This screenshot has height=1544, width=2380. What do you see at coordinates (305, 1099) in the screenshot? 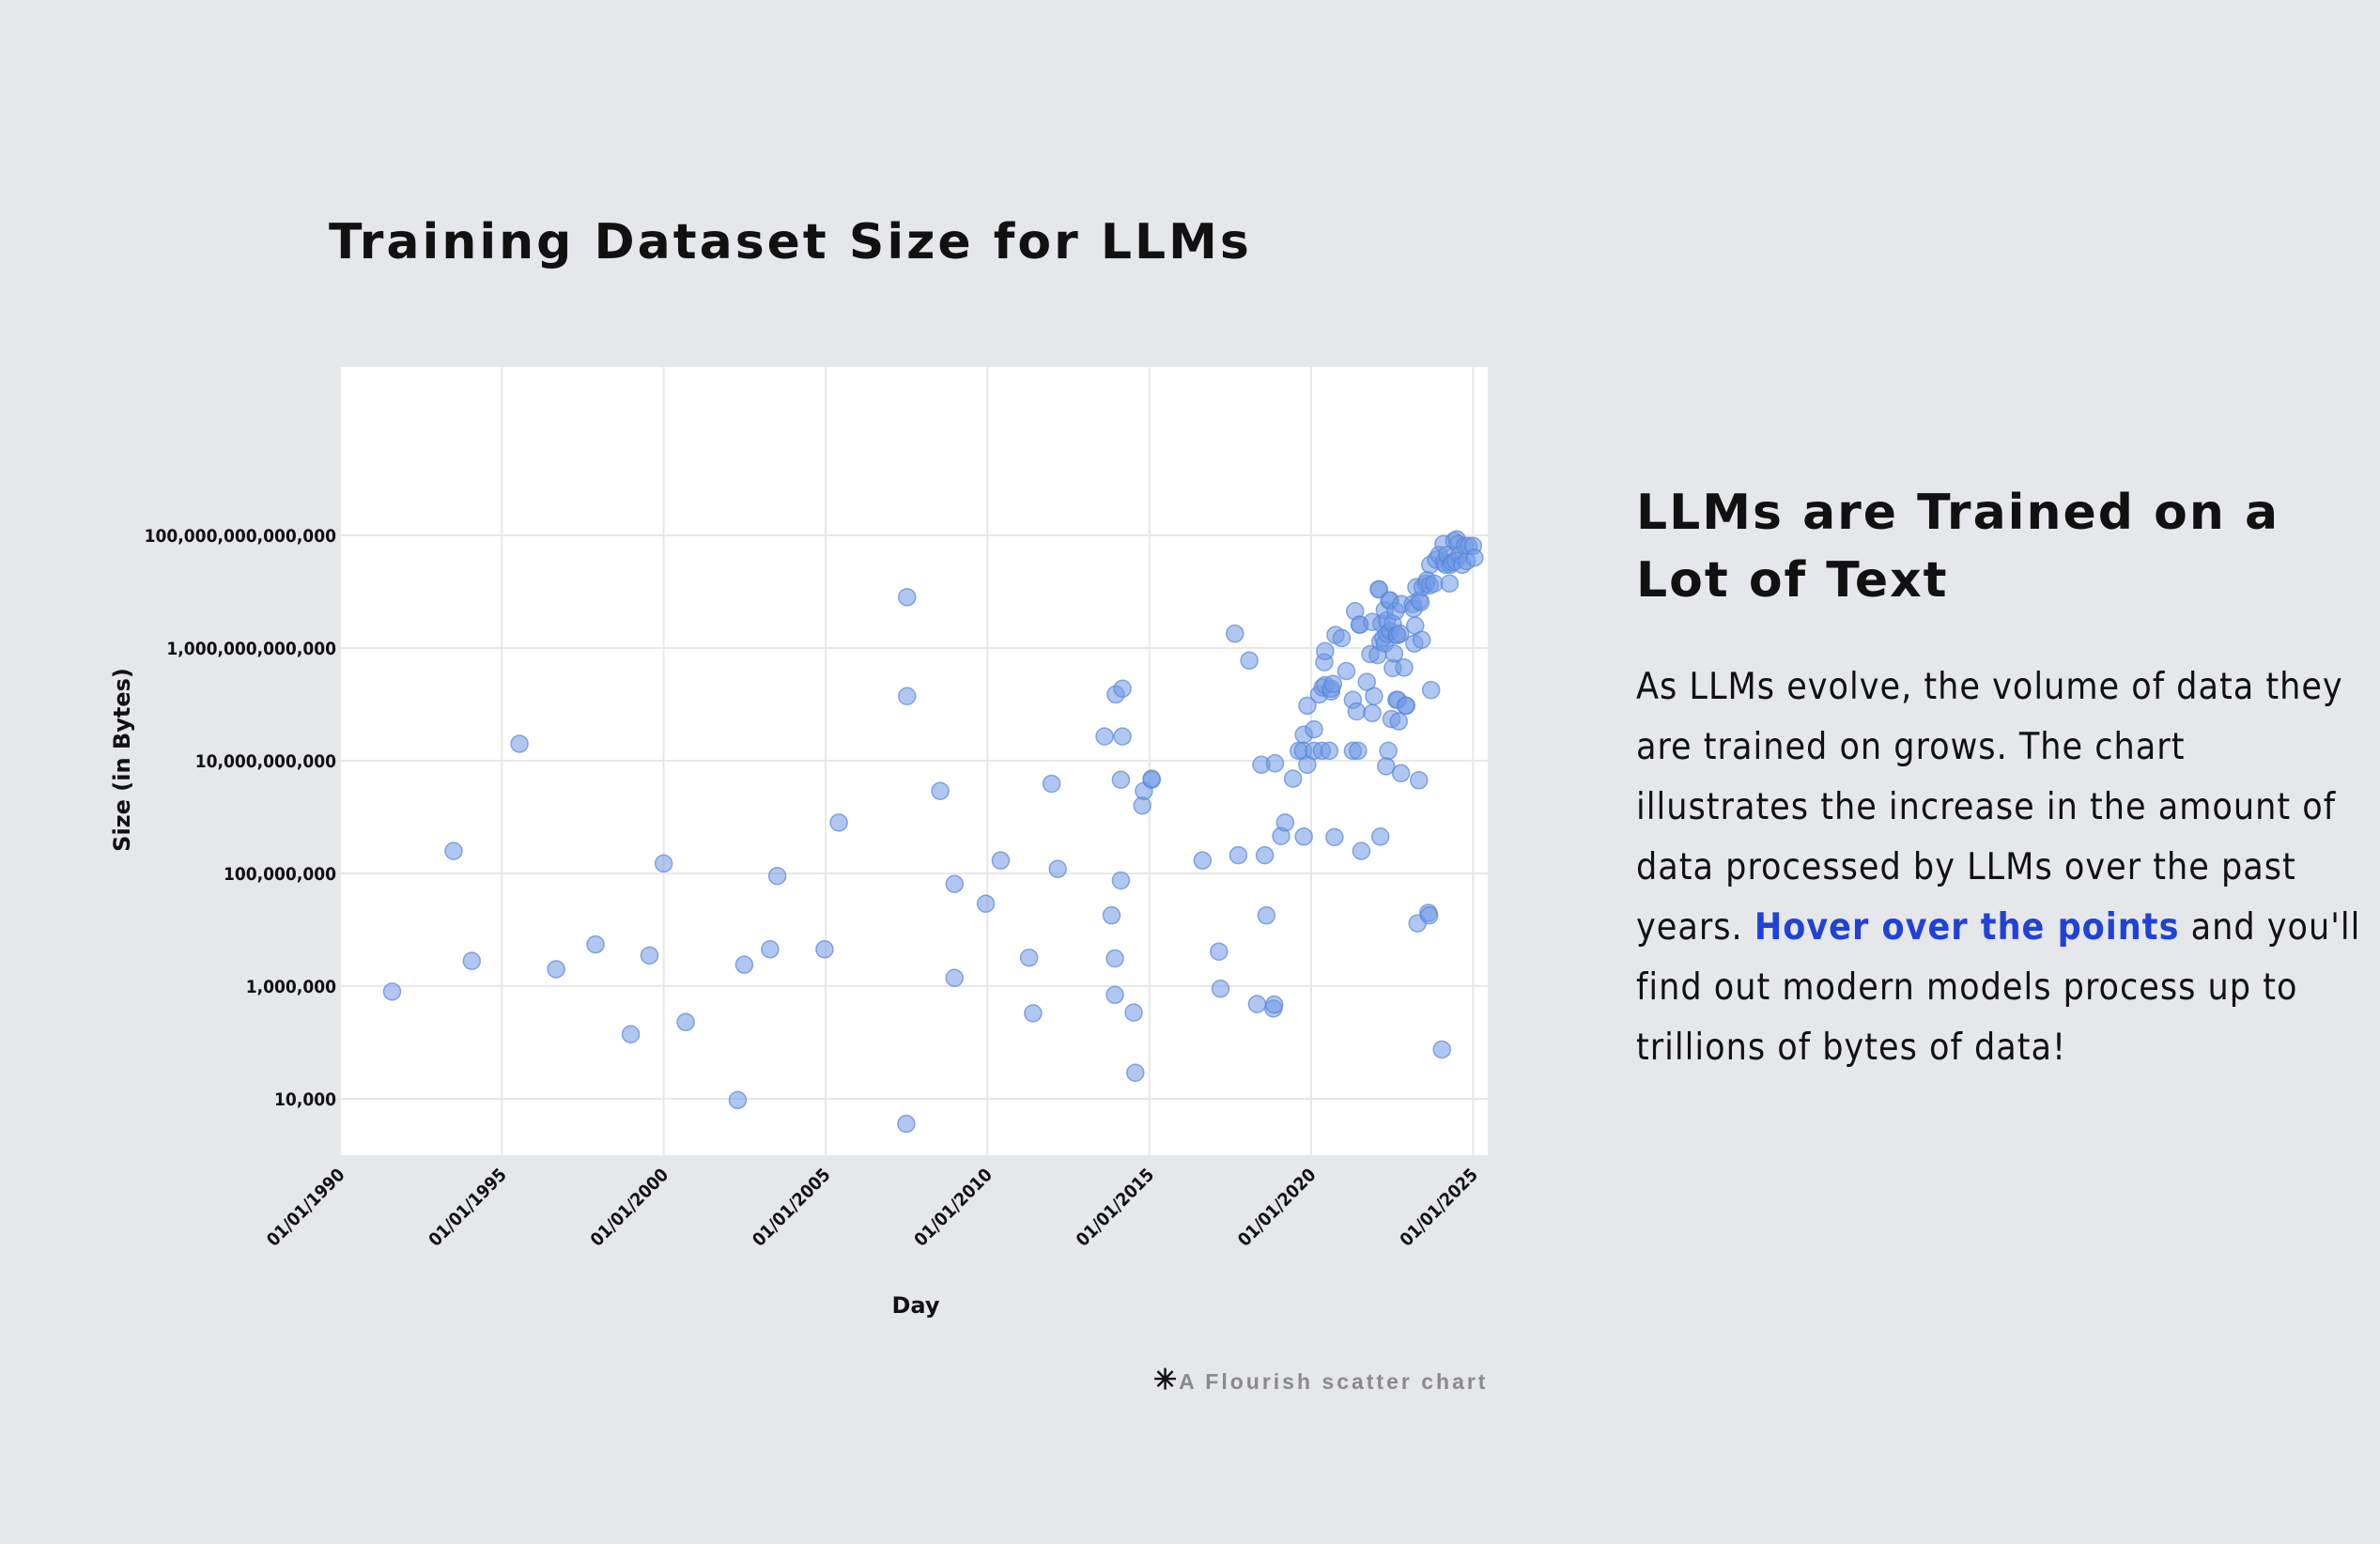
I see `y-tick-label: 10,000` at bounding box center [305, 1099].